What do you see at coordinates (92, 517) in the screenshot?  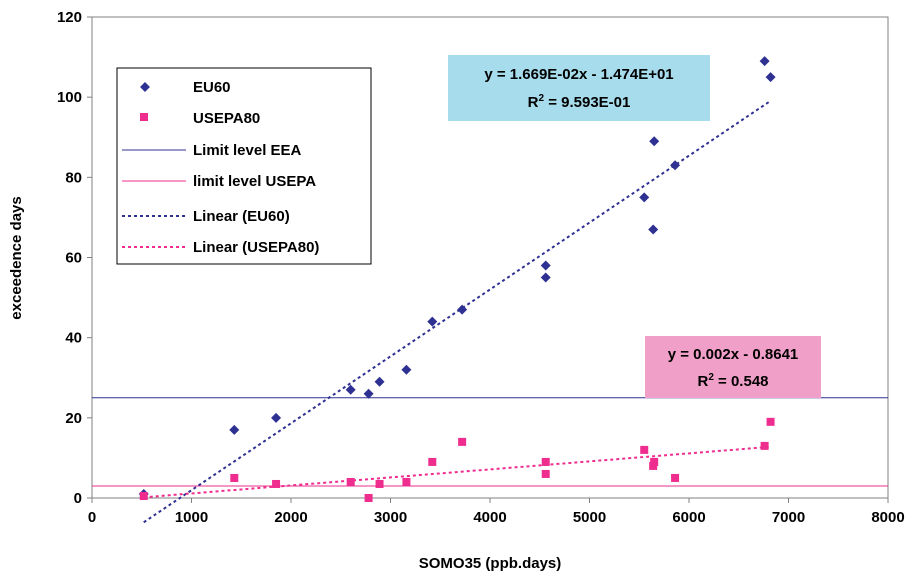 I see `x-tick-label: 0` at bounding box center [92, 517].